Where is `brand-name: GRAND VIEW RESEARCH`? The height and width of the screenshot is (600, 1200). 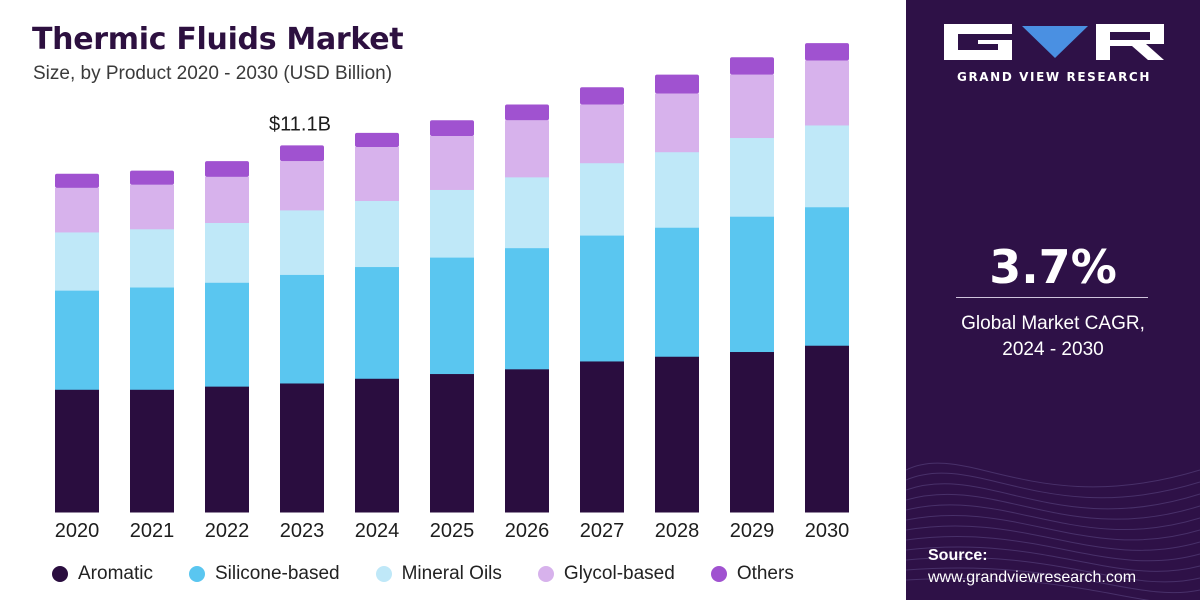 brand-name: GRAND VIEW RESEARCH is located at coordinates (1054, 77).